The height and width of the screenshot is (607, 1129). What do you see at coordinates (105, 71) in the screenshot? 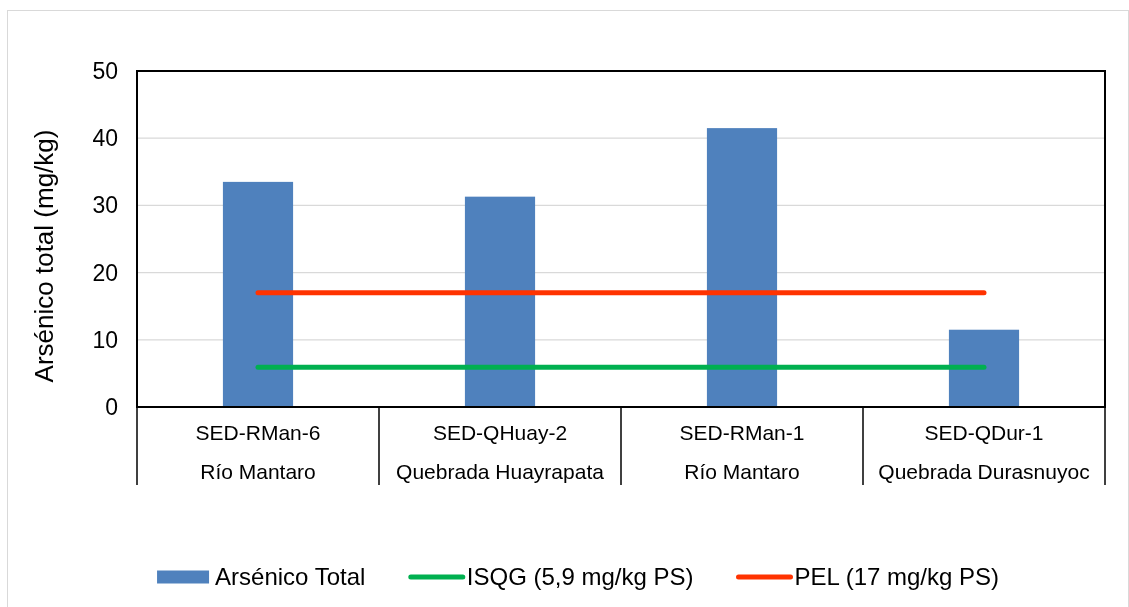
I see `y-tick-label: 50` at bounding box center [105, 71].